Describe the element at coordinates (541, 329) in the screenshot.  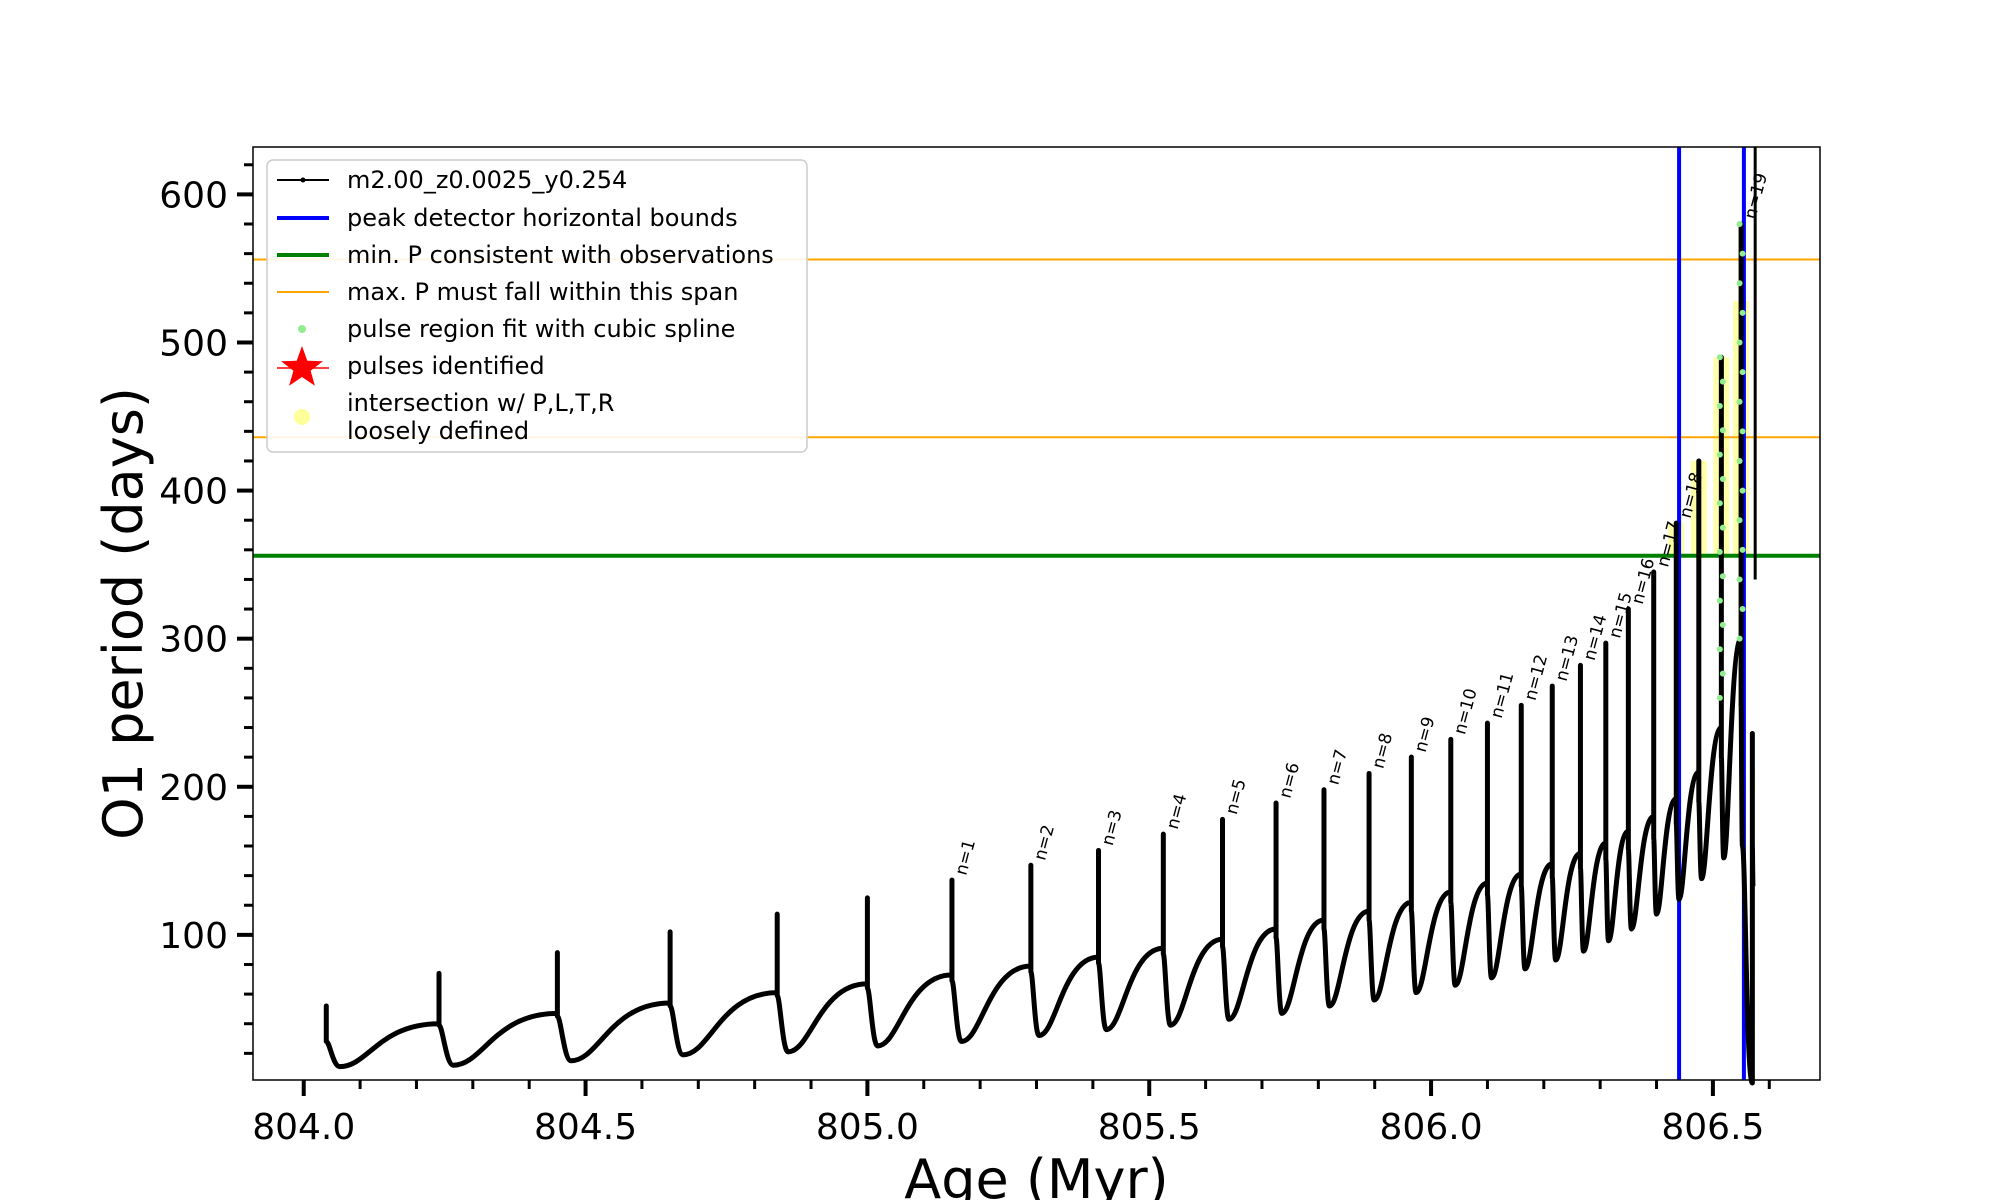
I see `legend-label: pulse region fit with cubic spline` at that location.